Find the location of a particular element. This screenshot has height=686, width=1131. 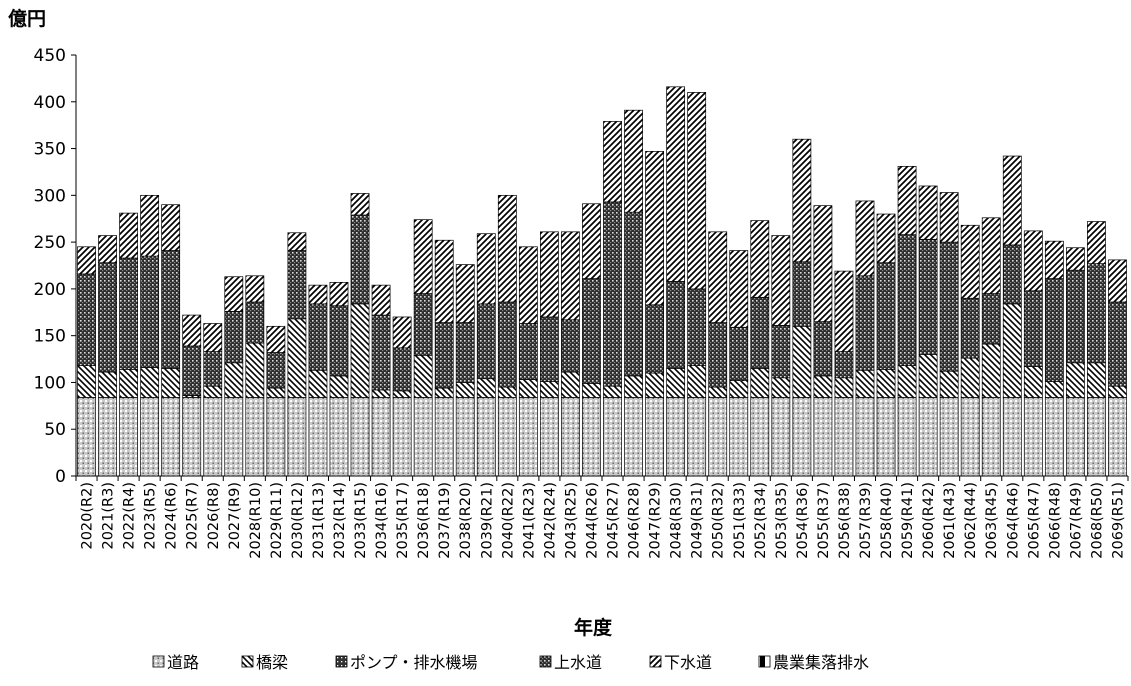

x-tick-label: 2036(R18) is located at coordinates (424, 520).